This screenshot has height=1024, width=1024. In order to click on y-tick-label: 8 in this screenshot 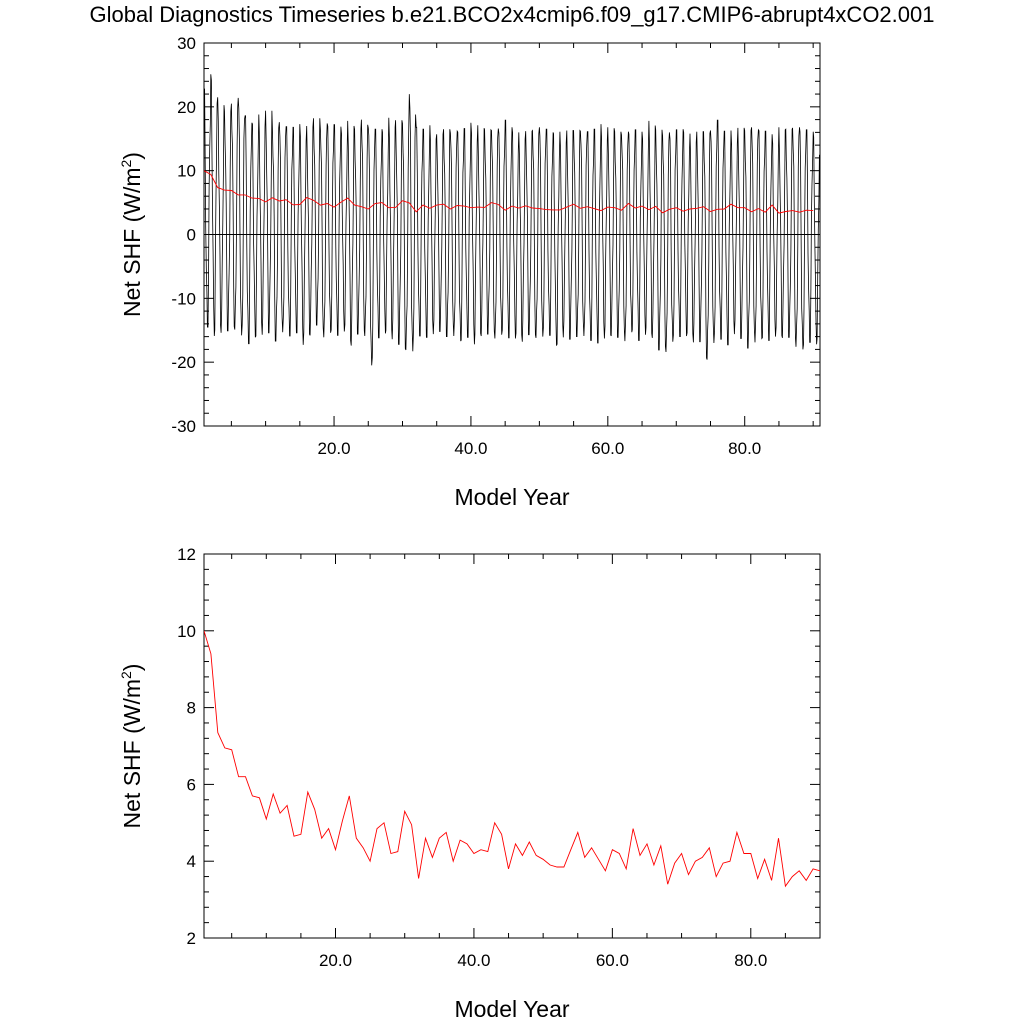, I will do `click(191, 708)`.